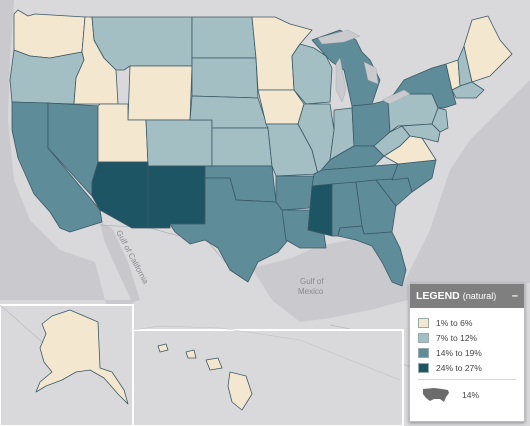 Image resolution: width=530 pixels, height=426 pixels. What do you see at coordinates (191, 354) in the screenshot?
I see `state-hawaii-oahu` at bounding box center [191, 354].